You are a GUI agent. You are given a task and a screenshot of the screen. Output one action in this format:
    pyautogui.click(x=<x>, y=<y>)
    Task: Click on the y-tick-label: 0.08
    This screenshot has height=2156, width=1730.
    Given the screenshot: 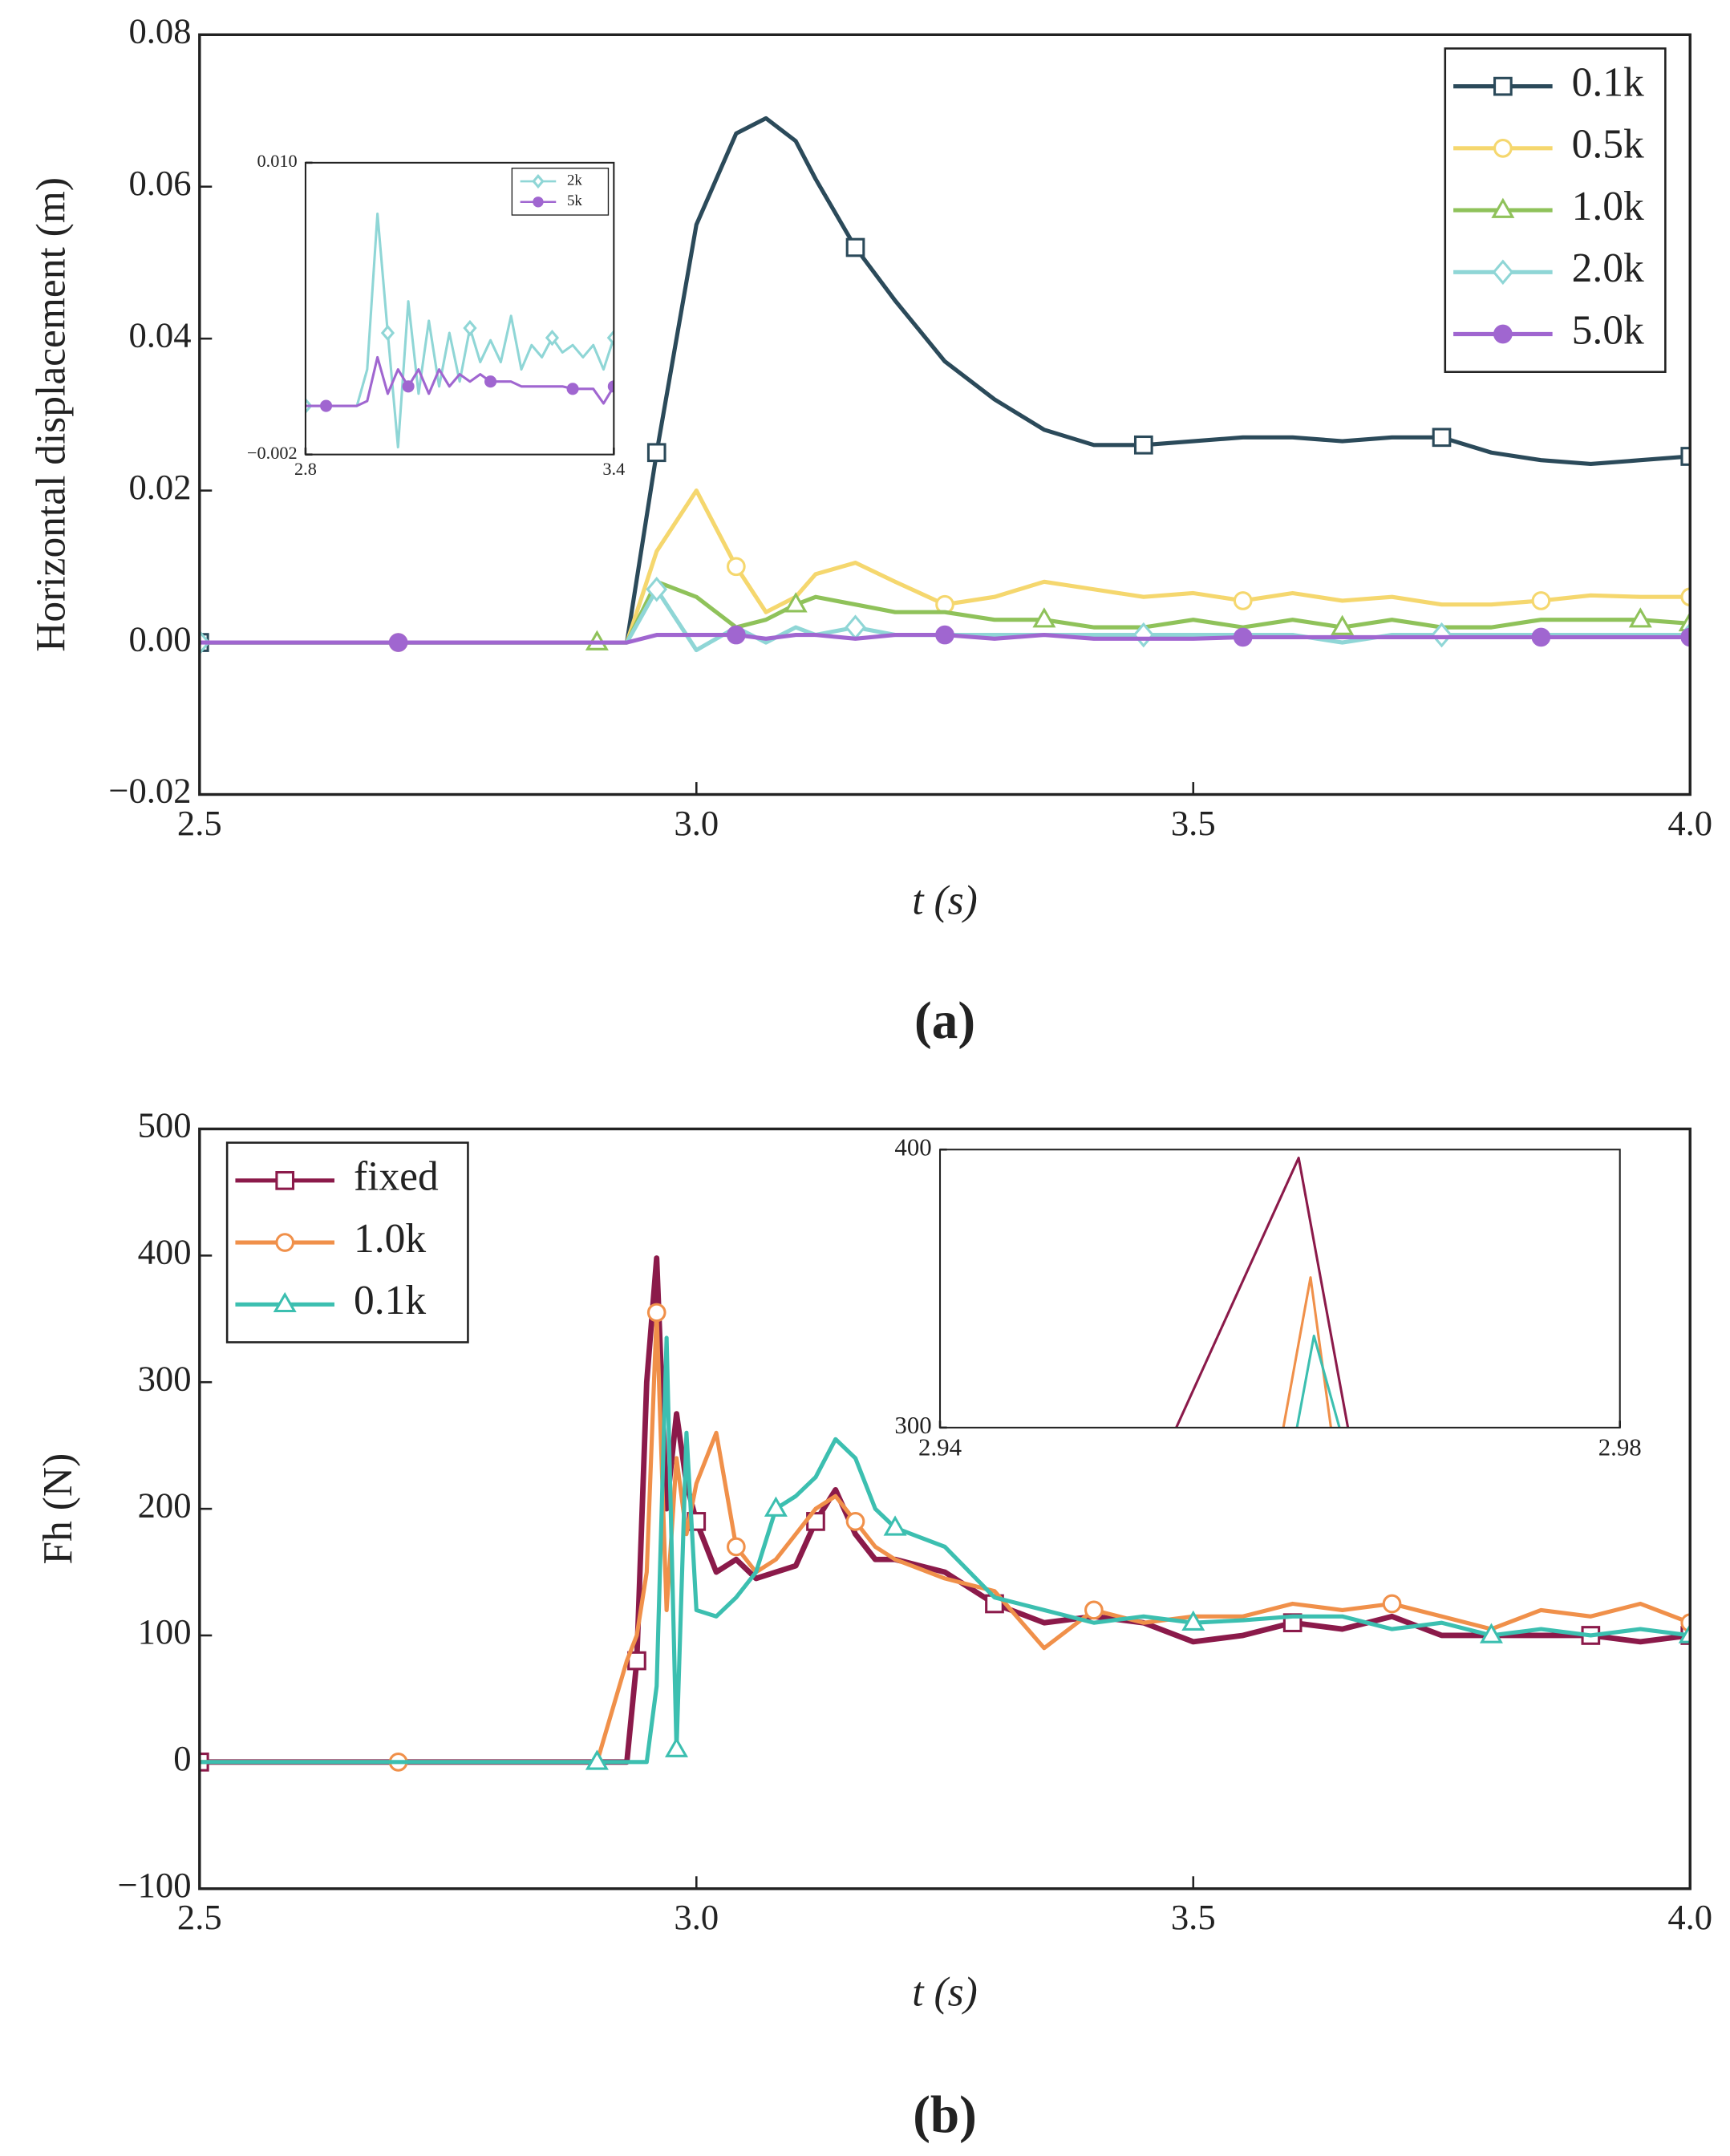 What is the action you would take?
    pyautogui.click(x=159, y=31)
    